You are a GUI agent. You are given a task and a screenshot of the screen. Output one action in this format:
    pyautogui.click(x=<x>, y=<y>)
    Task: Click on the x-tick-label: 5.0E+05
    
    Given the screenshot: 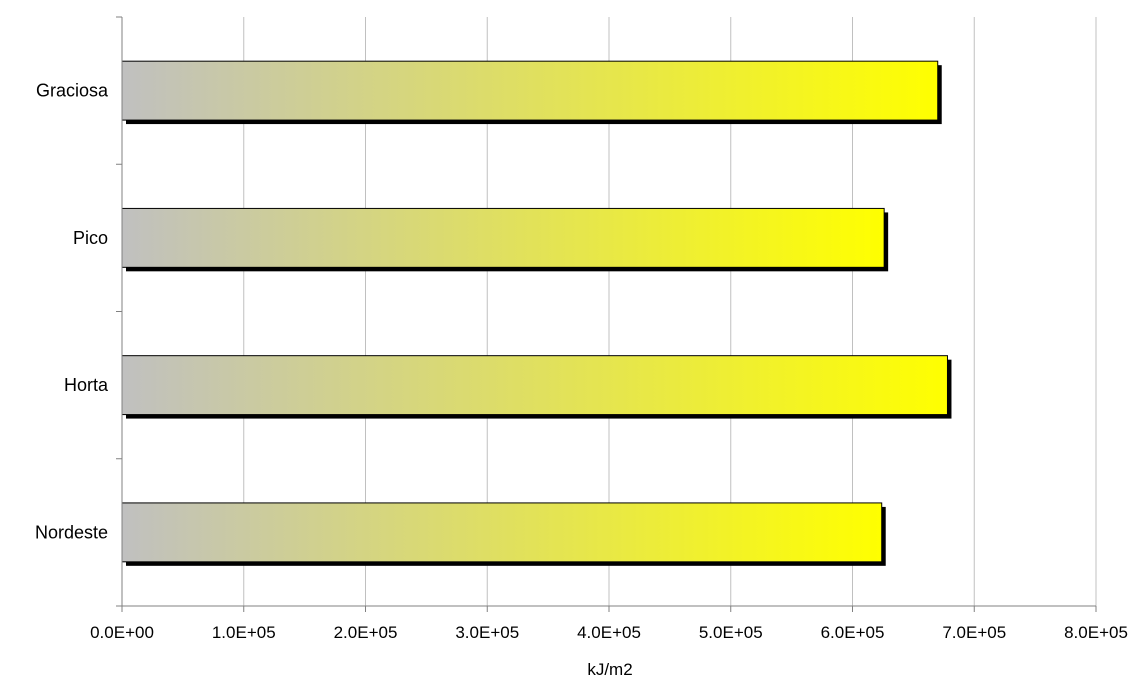 What is the action you would take?
    pyautogui.click(x=731, y=632)
    